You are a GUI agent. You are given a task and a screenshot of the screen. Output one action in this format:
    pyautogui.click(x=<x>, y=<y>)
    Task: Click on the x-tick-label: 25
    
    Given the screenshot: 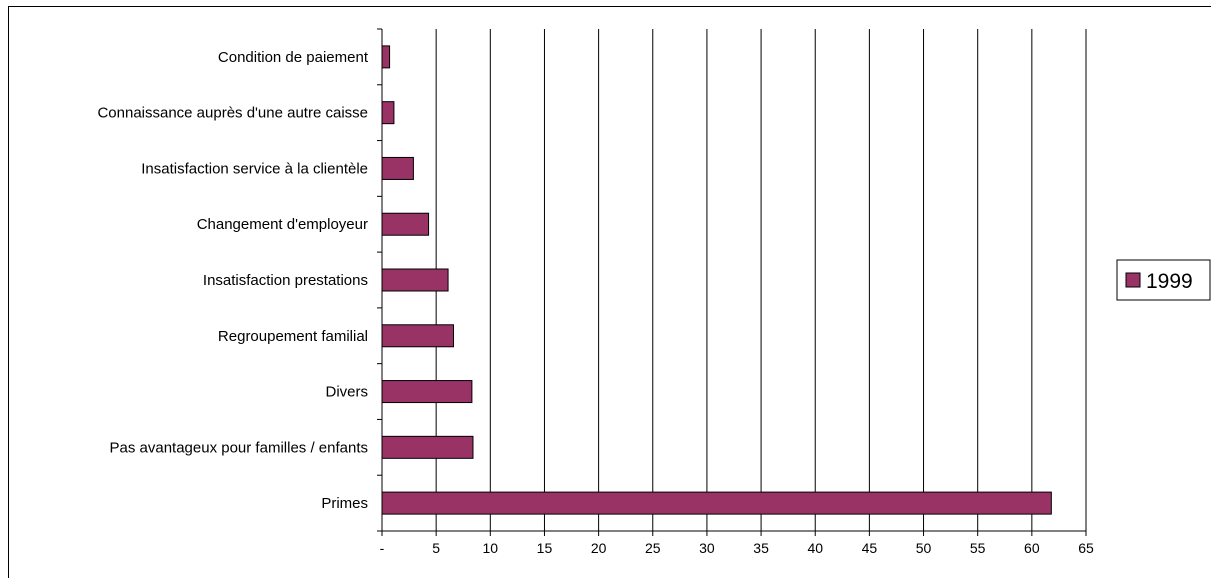 What is the action you would take?
    pyautogui.click(x=653, y=548)
    